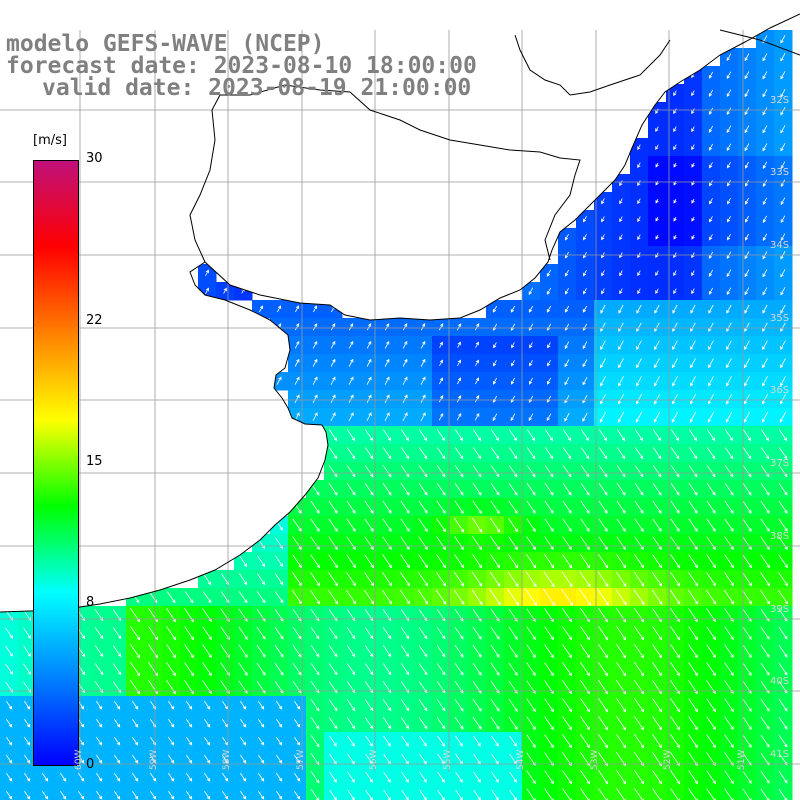 Image resolution: width=800 pixels, height=800 pixels. What do you see at coordinates (241, 66) in the screenshot?
I see `title-forecast-date: forecast date: 2023-08-10 18:00:00` at bounding box center [241, 66].